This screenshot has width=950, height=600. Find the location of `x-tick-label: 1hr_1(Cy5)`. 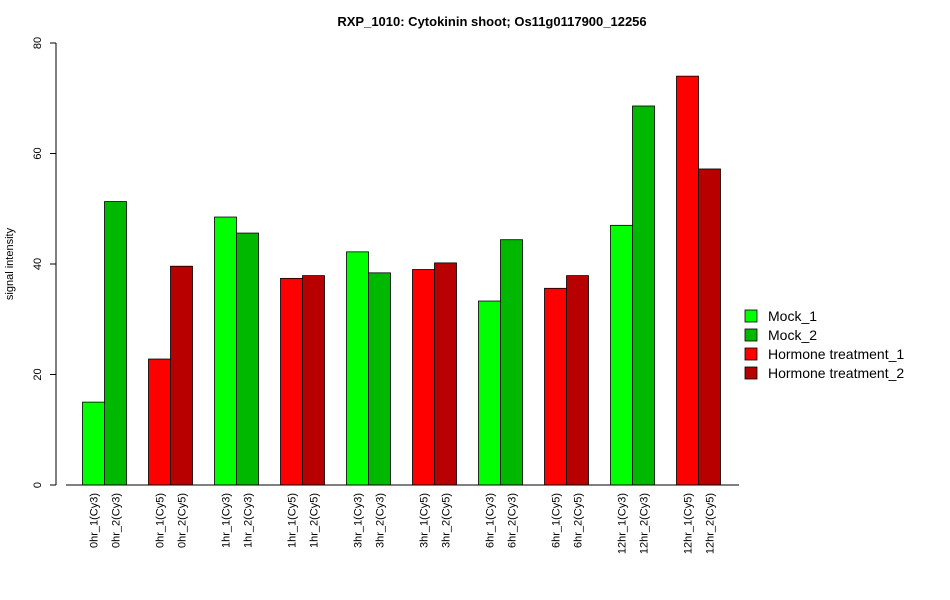

x-tick-label: 1hr_1(Cy5) is located at coordinates (293, 520).